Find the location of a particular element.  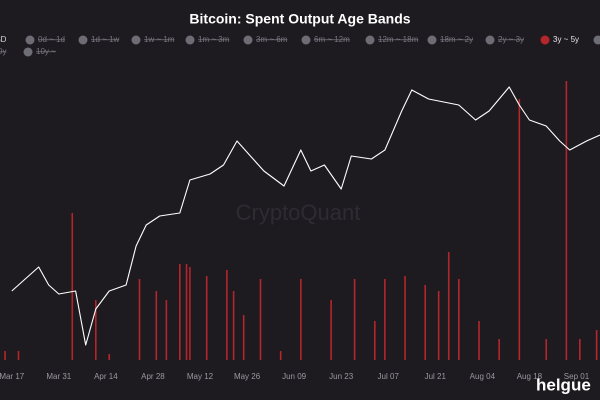

legend-label: 10y ~ is located at coordinates (46, 51).